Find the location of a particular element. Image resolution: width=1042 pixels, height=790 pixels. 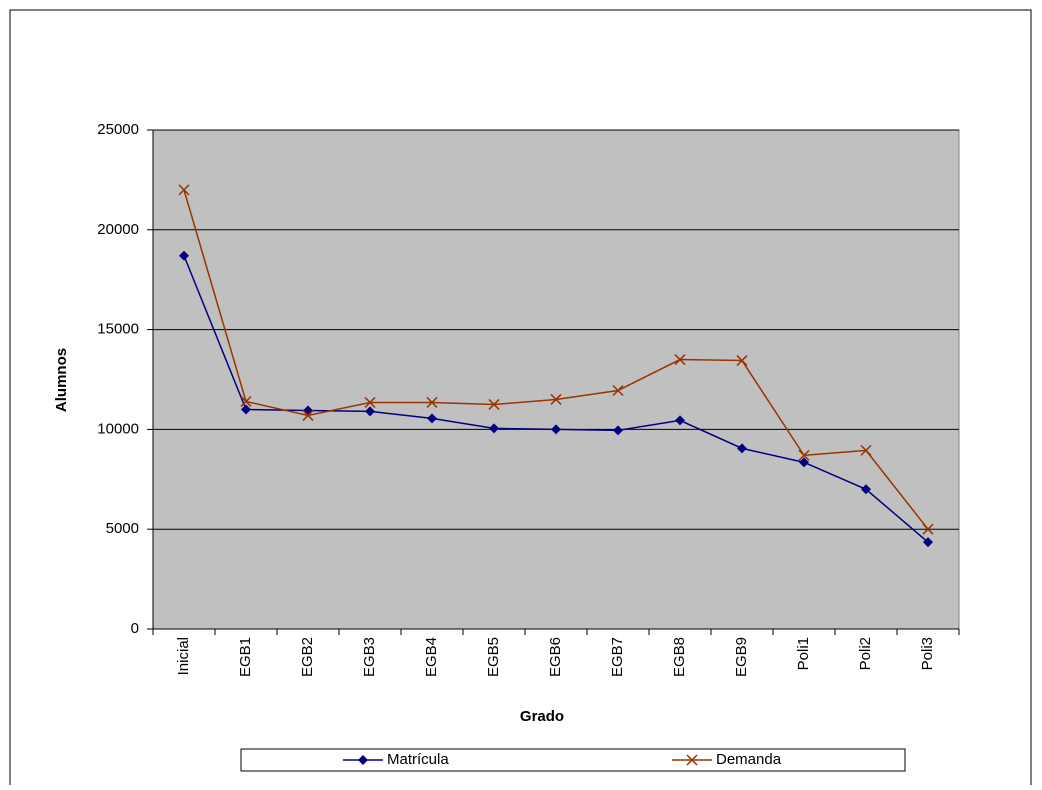

x-tick-label: EGB6 is located at coordinates (555, 657).